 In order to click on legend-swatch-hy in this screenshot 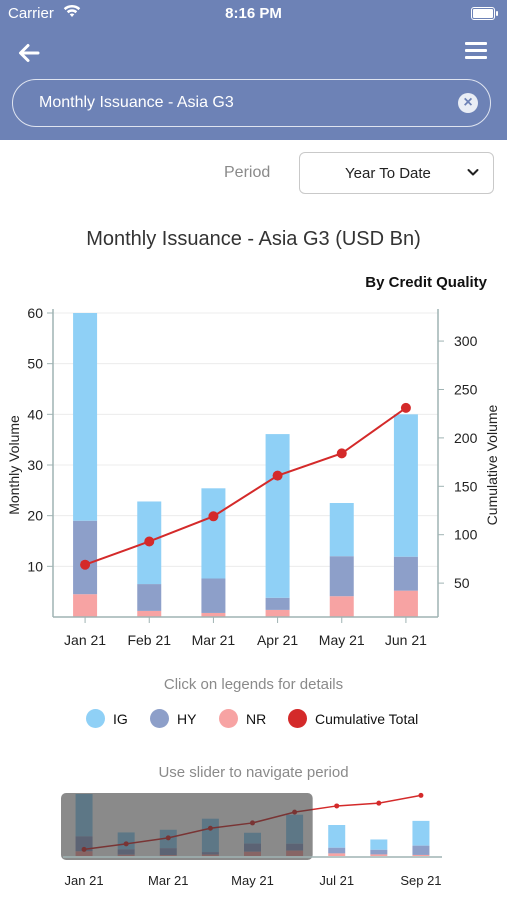, I will do `click(159, 718)`.